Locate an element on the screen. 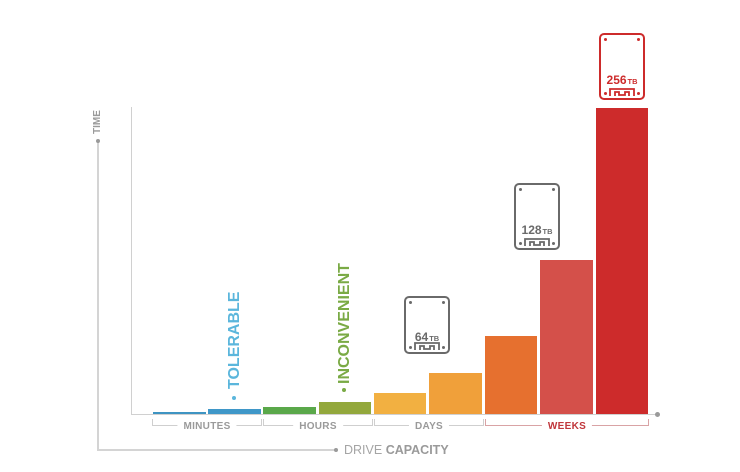 This screenshot has height=472, width=740. outer-y-axis-endpoint is located at coordinates (98, 141).